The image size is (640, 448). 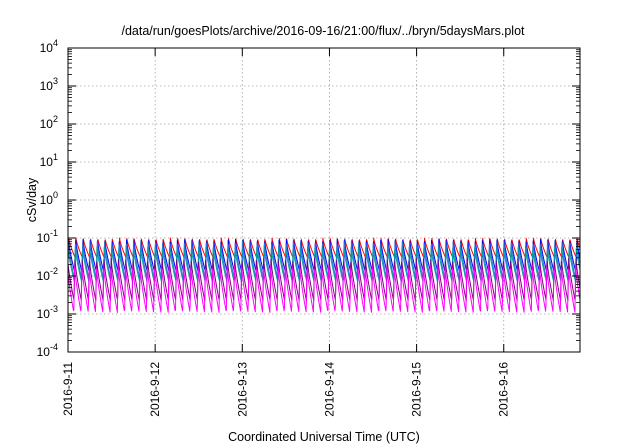 What do you see at coordinates (47, 350) in the screenshot?
I see `y-tick-label: 10⁻⁴` at bounding box center [47, 350].